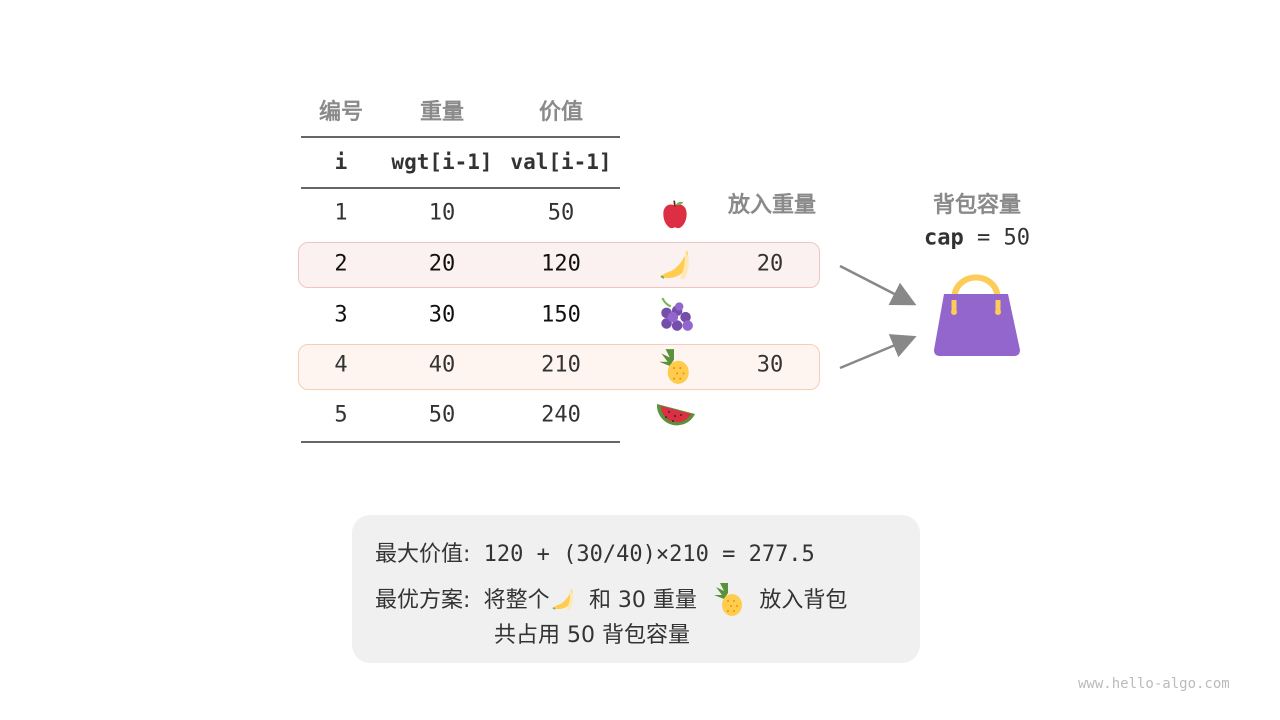 The image size is (1280, 720). I want to click on table-bottom-rule, so click(460, 442).